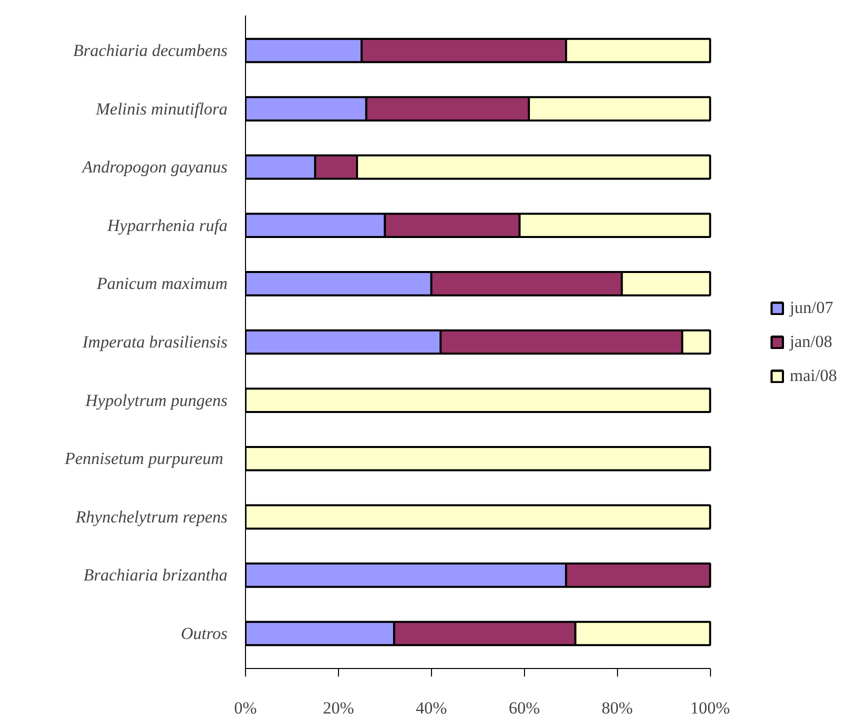  I want to click on x-tick-label: 60%, so click(524, 708).